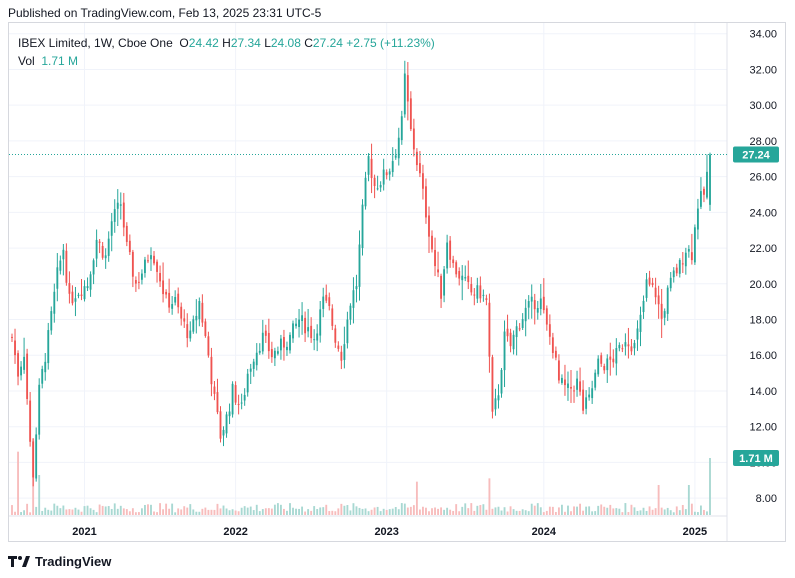 This screenshot has width=795, height=578. I want to click on x-tick-label: 2025, so click(695, 532).